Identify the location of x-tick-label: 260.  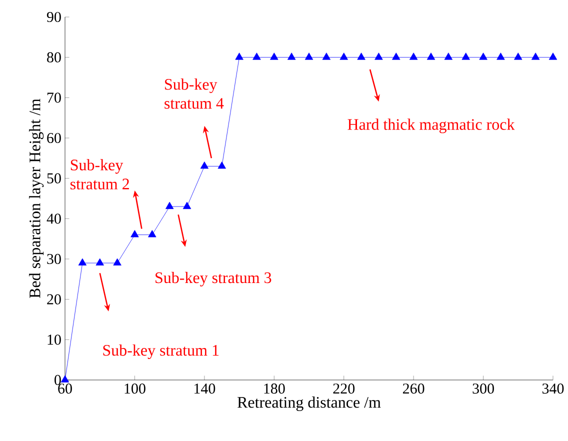
(413, 389).